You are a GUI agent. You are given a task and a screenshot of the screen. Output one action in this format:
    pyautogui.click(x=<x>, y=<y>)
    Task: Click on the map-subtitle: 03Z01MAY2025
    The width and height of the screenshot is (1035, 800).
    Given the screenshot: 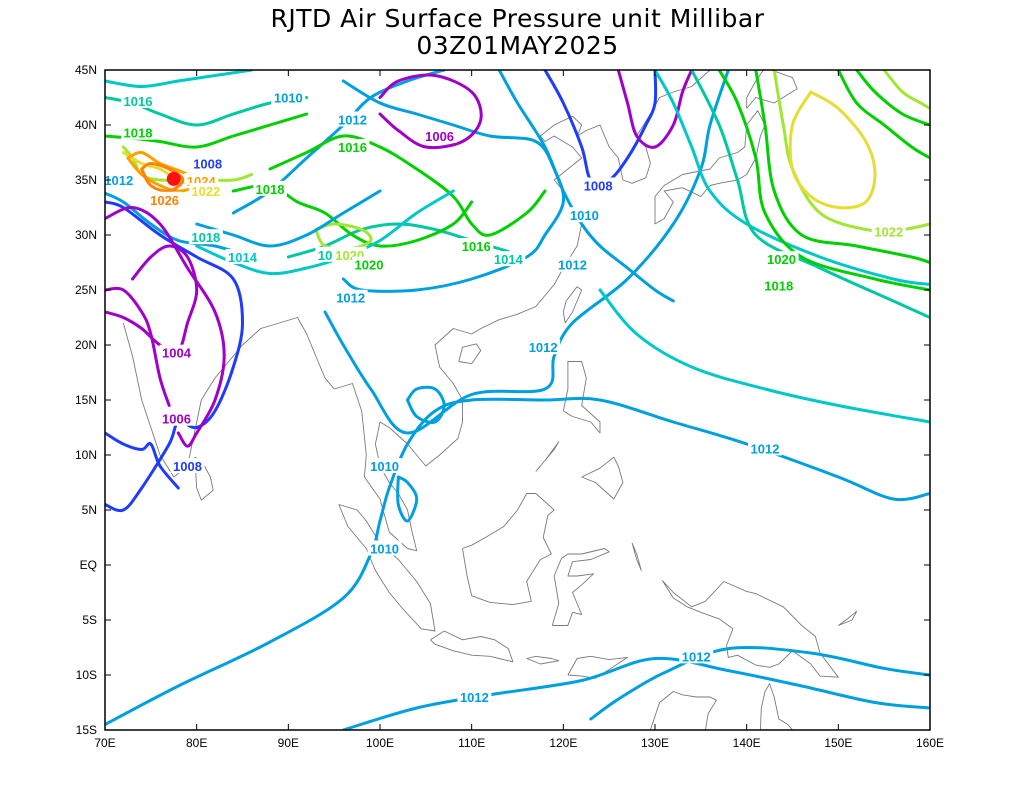 What is the action you would take?
    pyautogui.click(x=517, y=45)
    